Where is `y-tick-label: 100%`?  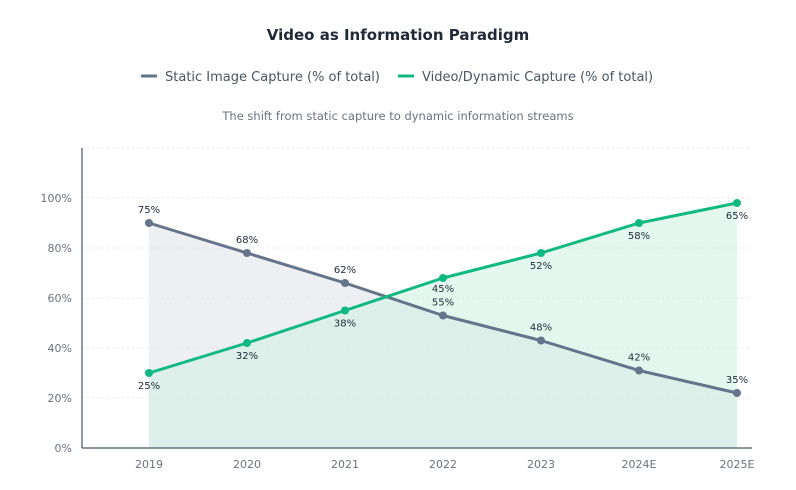 y-tick-label: 100% is located at coordinates (56, 198).